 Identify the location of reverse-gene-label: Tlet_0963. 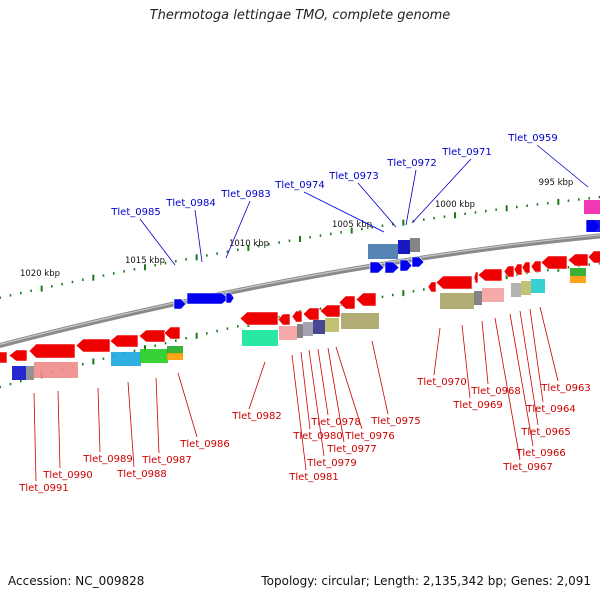
(565, 388).